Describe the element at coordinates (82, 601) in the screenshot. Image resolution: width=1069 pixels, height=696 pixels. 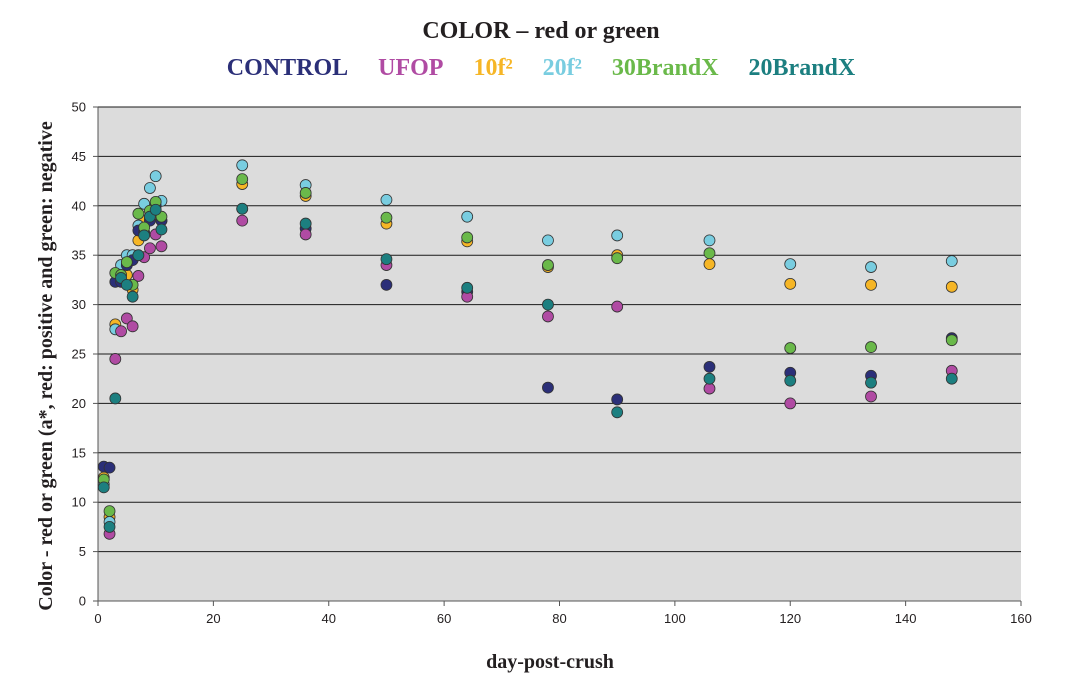
I see `y-tick-label: 0` at that location.